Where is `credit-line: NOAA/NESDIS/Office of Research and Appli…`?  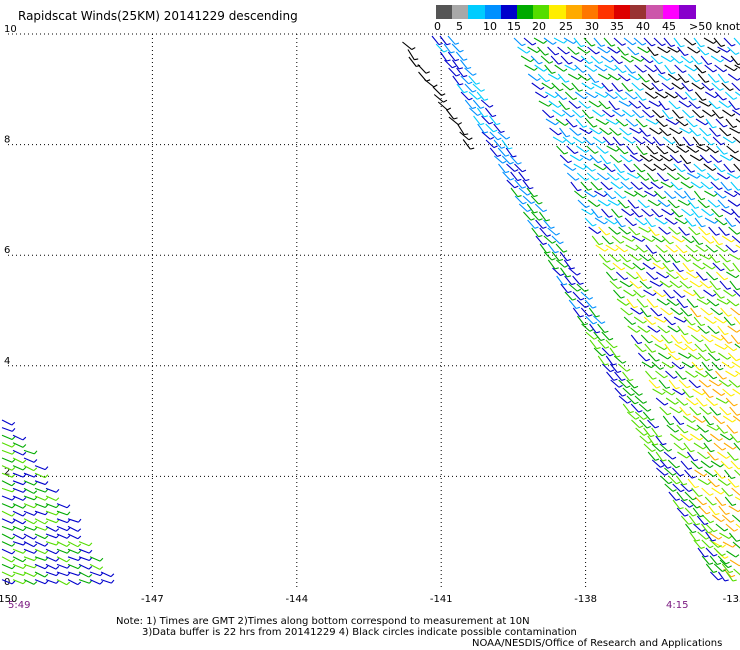 credit-line: NOAA/NESDIS/Office of Research and Appli… is located at coordinates (597, 643).